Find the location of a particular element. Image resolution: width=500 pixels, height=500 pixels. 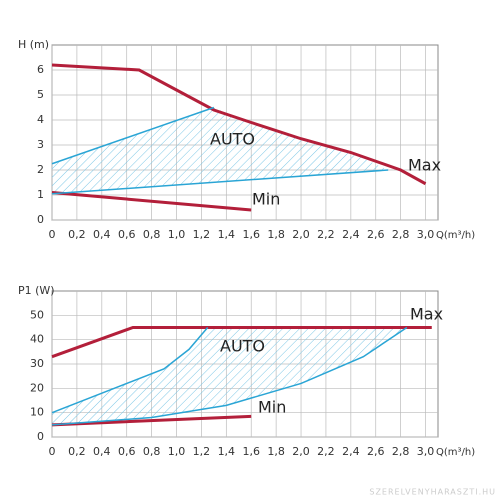

y-axis-label: P1 (W) is located at coordinates (36, 290).